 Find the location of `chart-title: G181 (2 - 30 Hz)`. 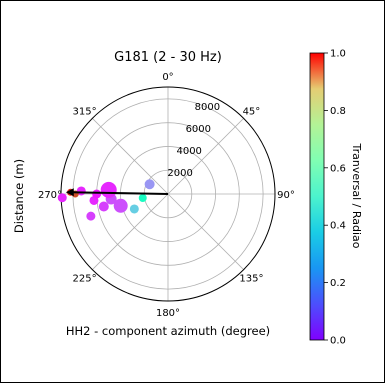

chart-title: G181 (2 - 30 Hz) is located at coordinates (168, 57).